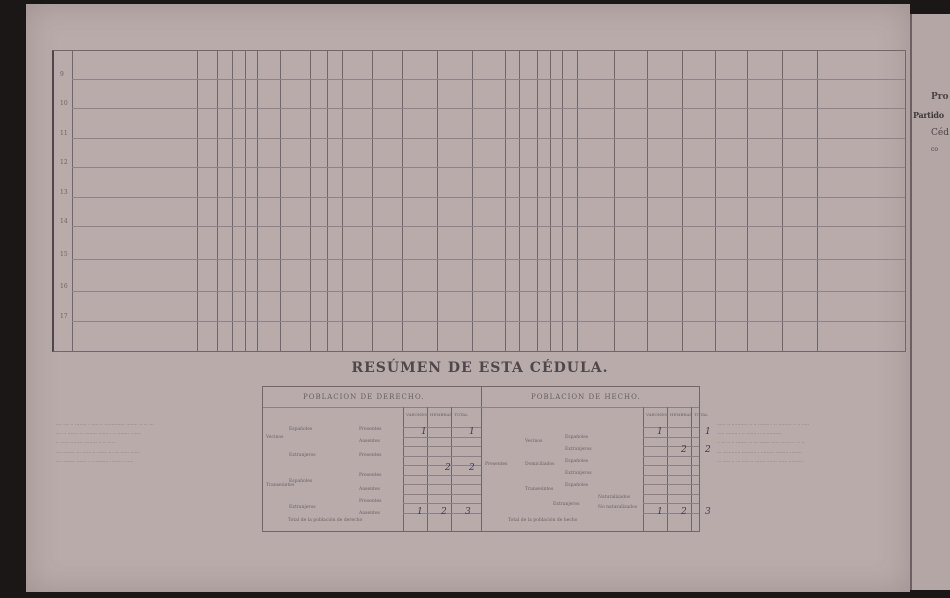  Describe the element at coordinates (618, 507) in the screenshot. I see `hecho-row-label: No naturalizados` at that location.